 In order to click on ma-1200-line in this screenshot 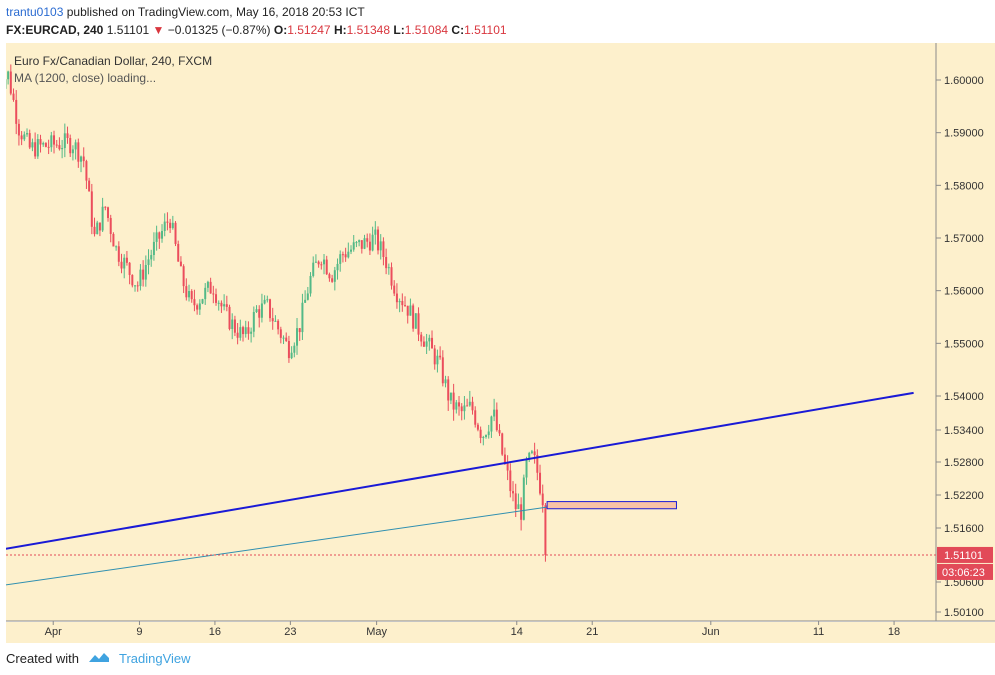, I will do `click(277, 546)`.